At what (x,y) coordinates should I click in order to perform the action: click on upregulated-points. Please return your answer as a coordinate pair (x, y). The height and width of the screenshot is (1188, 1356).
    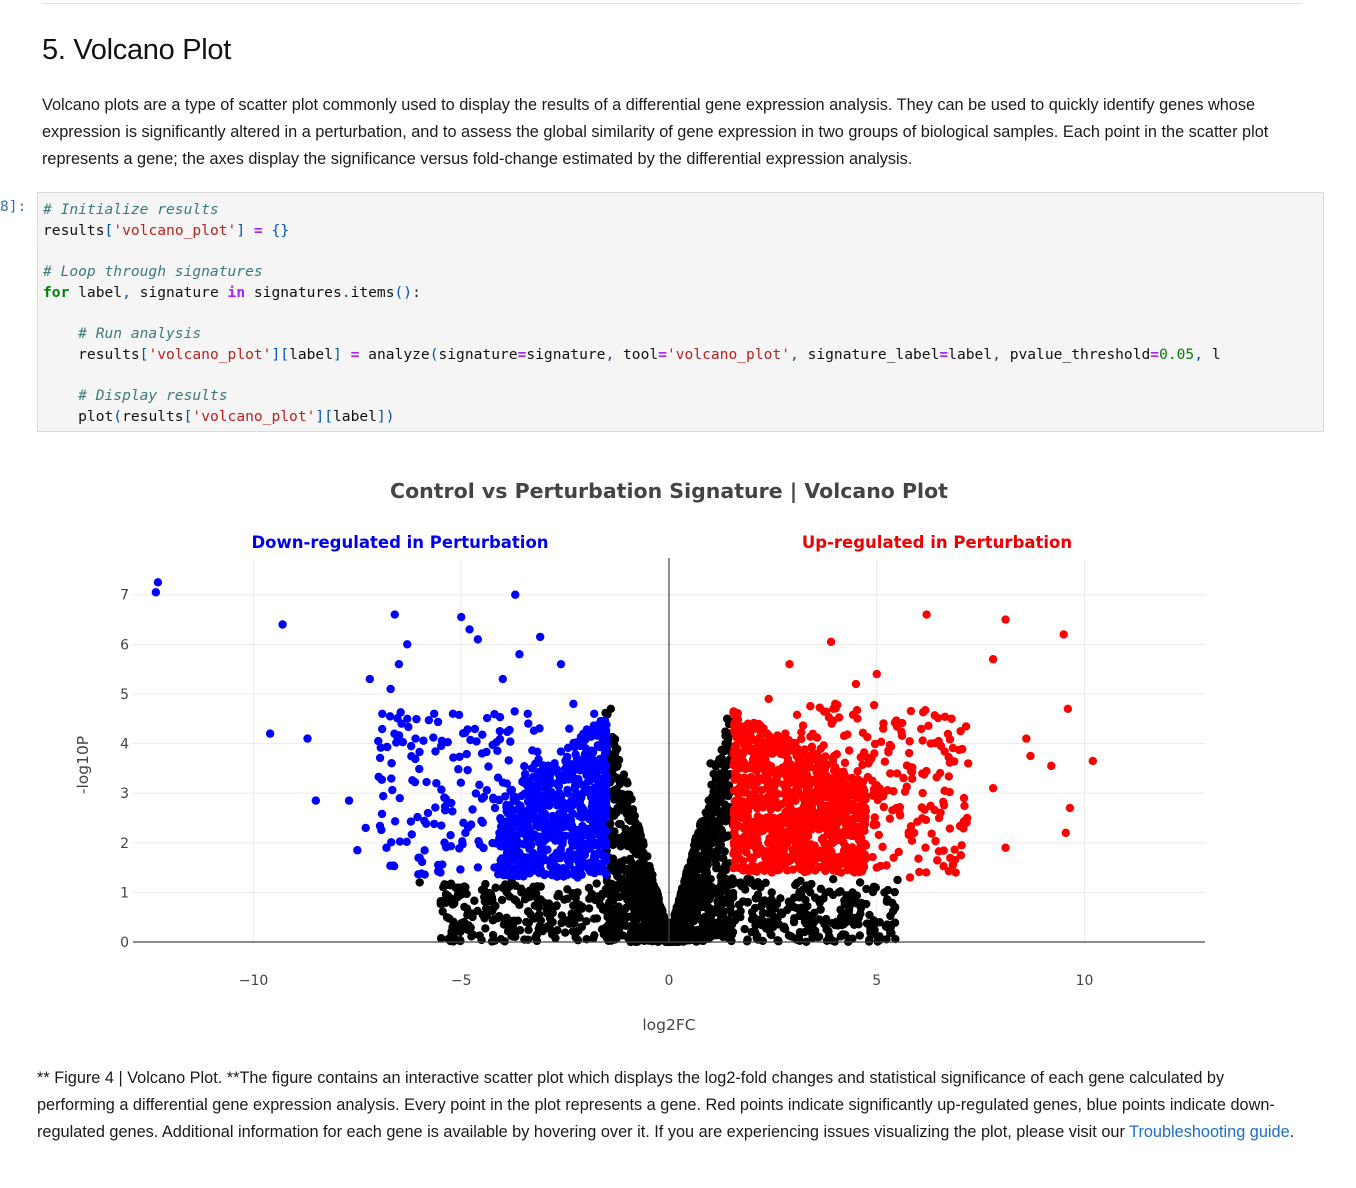
    Looking at the image, I should click on (913, 746).